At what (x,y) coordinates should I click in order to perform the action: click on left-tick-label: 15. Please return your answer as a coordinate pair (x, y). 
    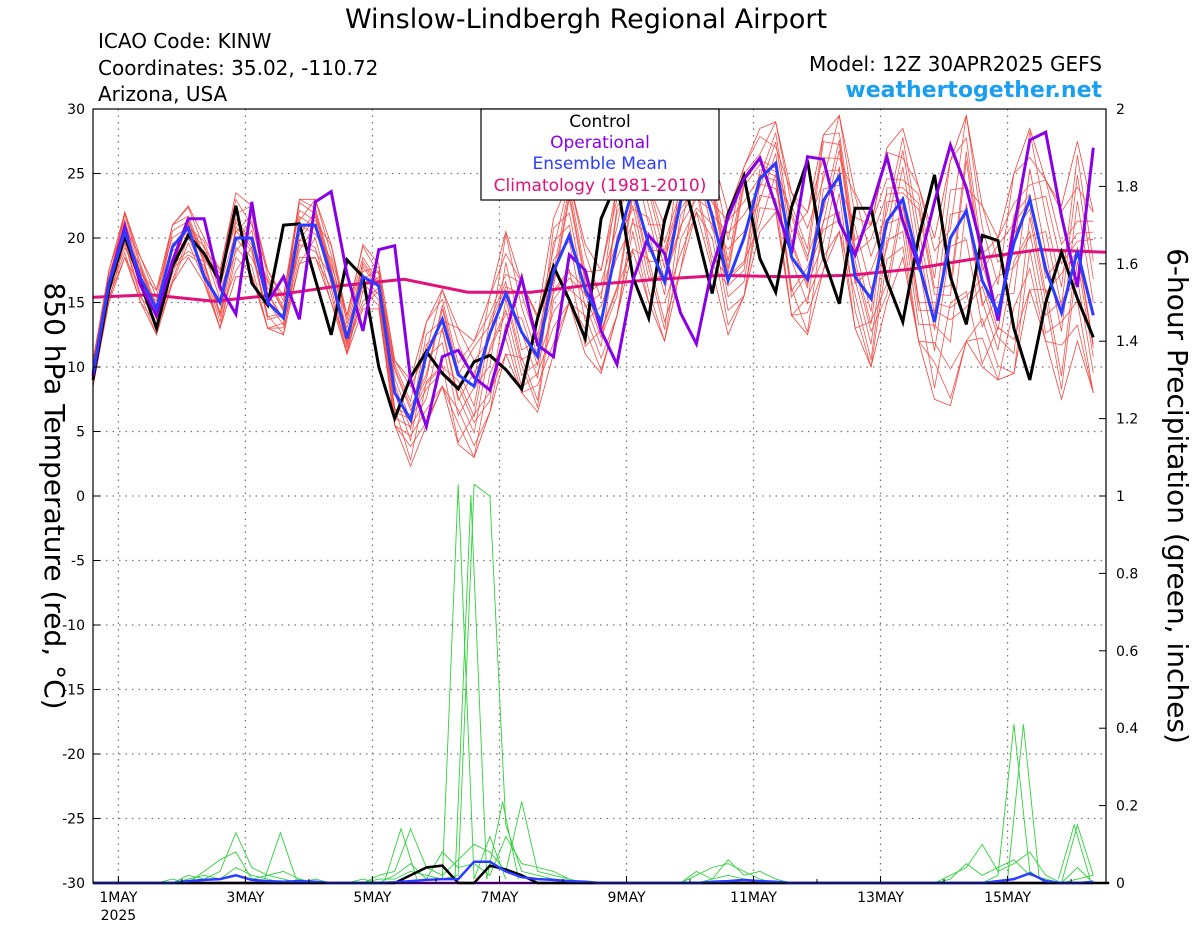
    Looking at the image, I should click on (76, 304).